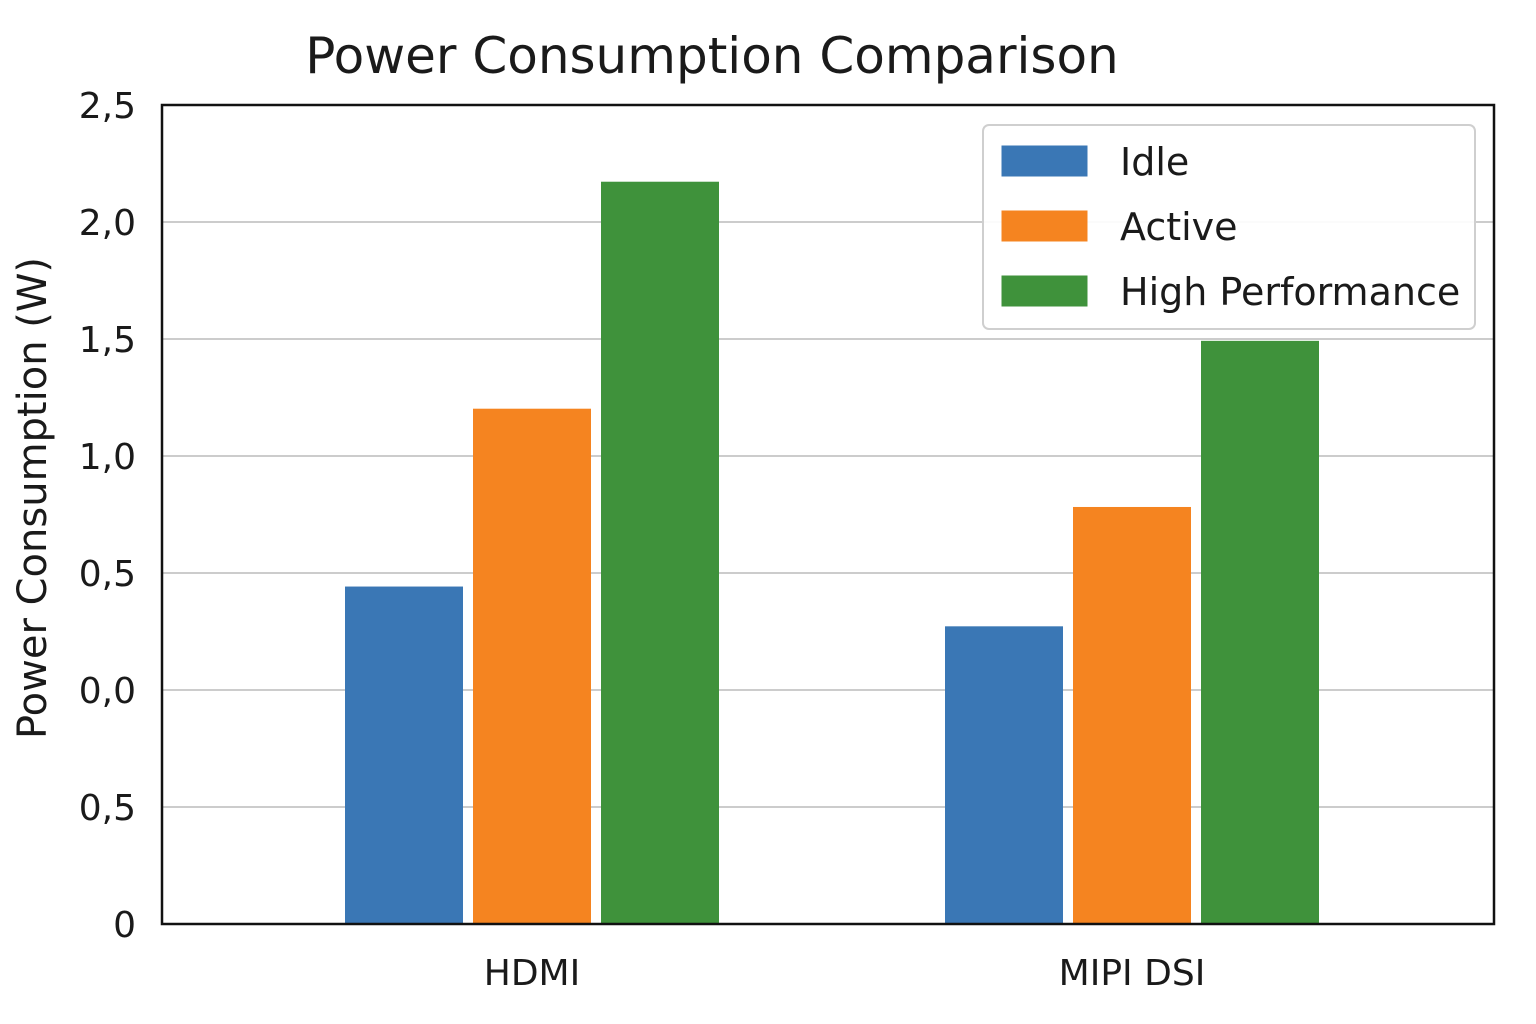  I want to click on legend-label: Idle, so click(1154, 162).